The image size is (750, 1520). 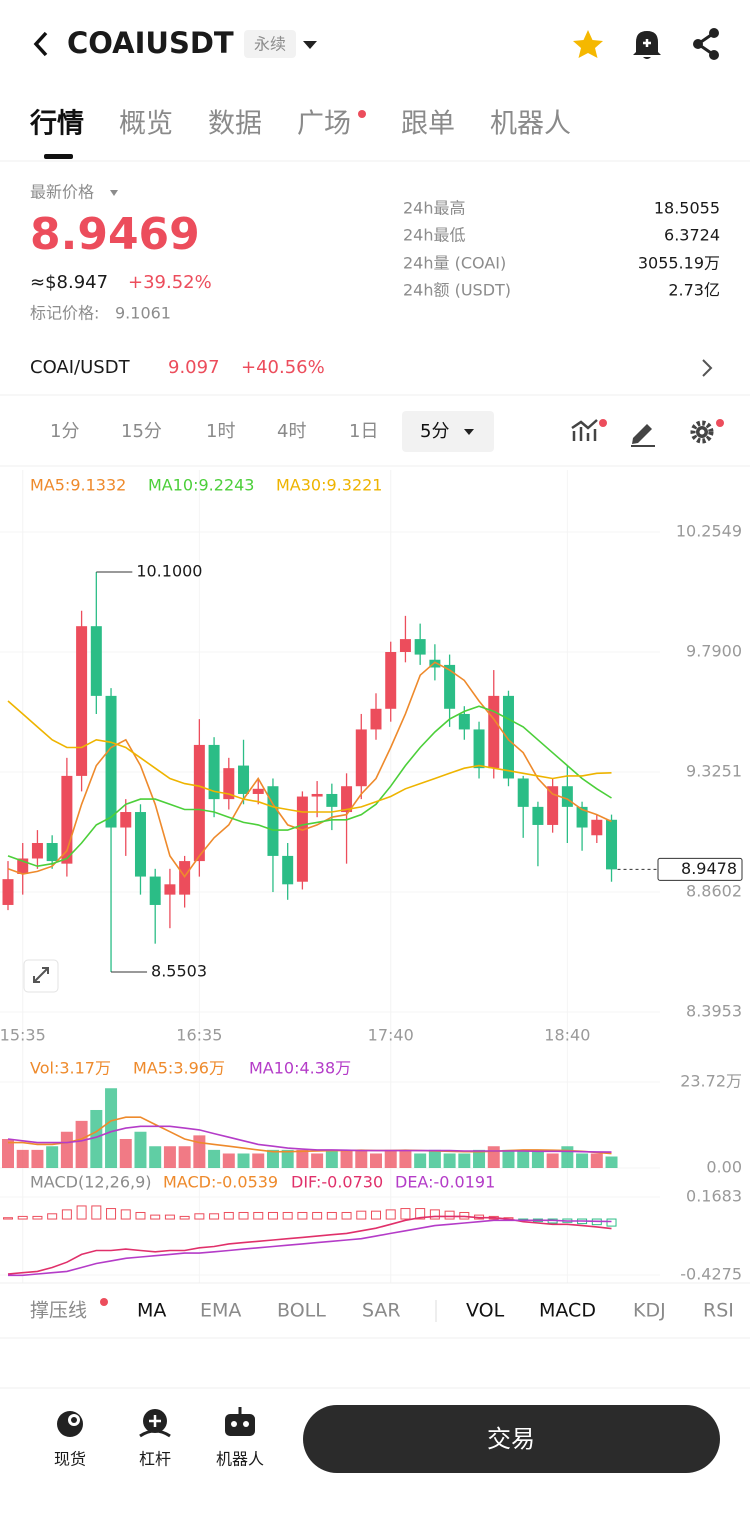 I want to click on nav-label: 机器人, so click(x=240, y=1459).